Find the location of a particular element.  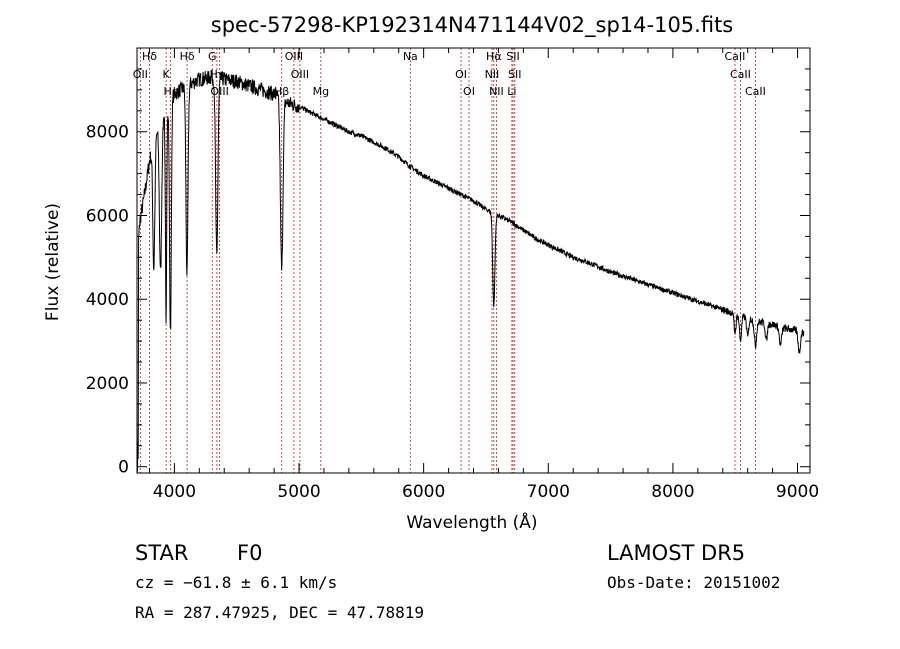

object-class: STAR is located at coordinates (162, 553).